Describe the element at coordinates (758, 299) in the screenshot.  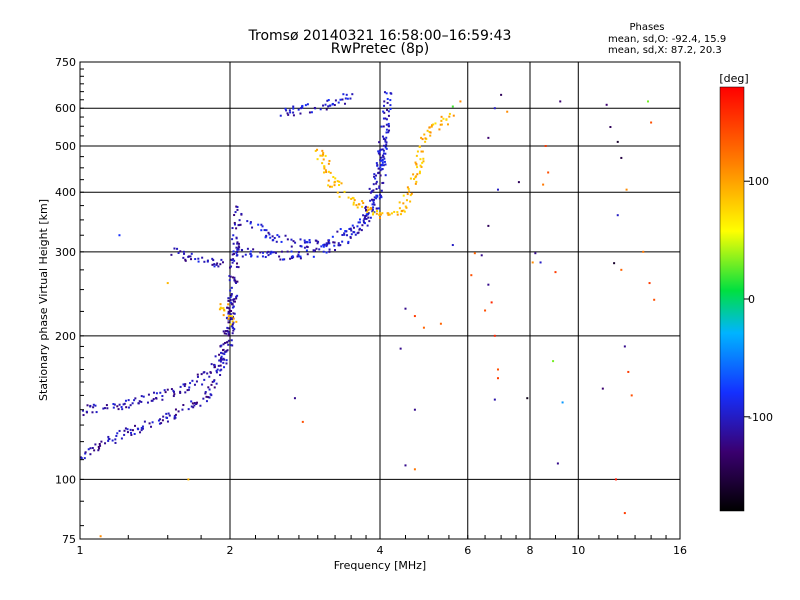
I see `colorbar-ticks: 100 0 -100` at that location.